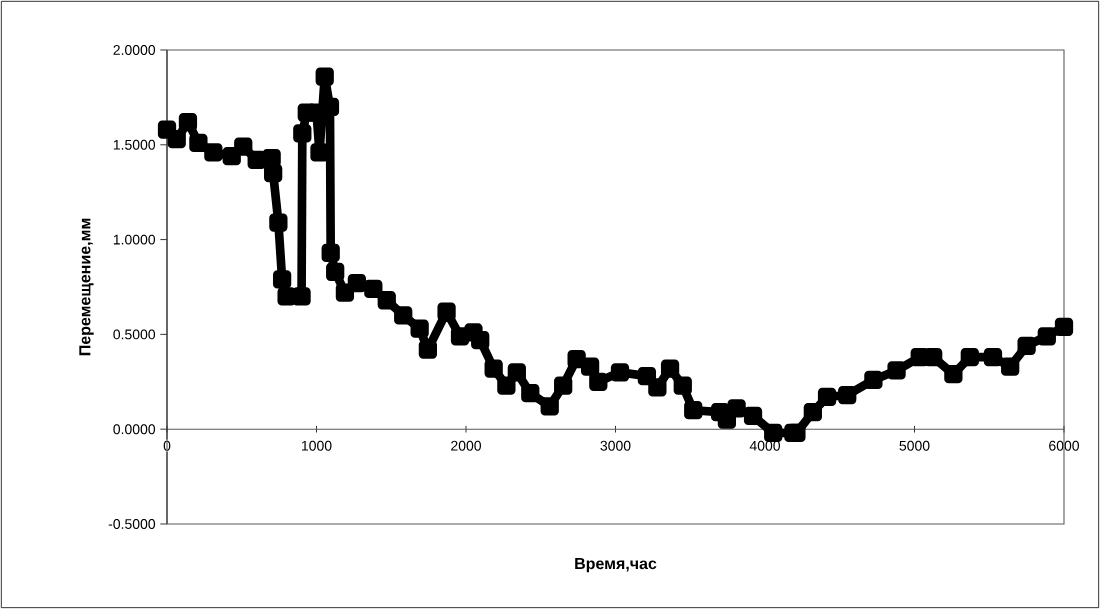 Image resolution: width=1100 pixels, height=609 pixels. What do you see at coordinates (317, 445) in the screenshot?
I see `x-tick-label: 1000` at bounding box center [317, 445].